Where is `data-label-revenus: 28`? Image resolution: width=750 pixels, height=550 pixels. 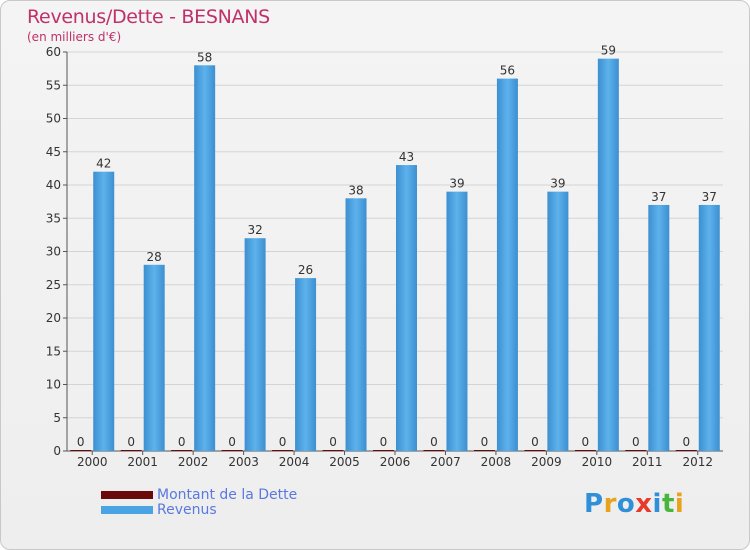 data-label-revenus: 28 is located at coordinates (154, 257).